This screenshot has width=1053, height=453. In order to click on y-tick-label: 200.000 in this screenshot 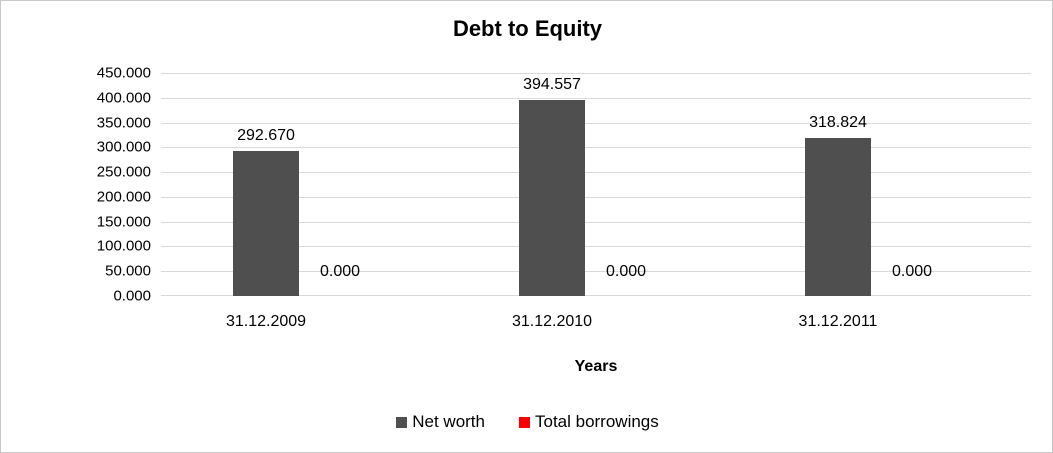, I will do `click(123, 197)`.